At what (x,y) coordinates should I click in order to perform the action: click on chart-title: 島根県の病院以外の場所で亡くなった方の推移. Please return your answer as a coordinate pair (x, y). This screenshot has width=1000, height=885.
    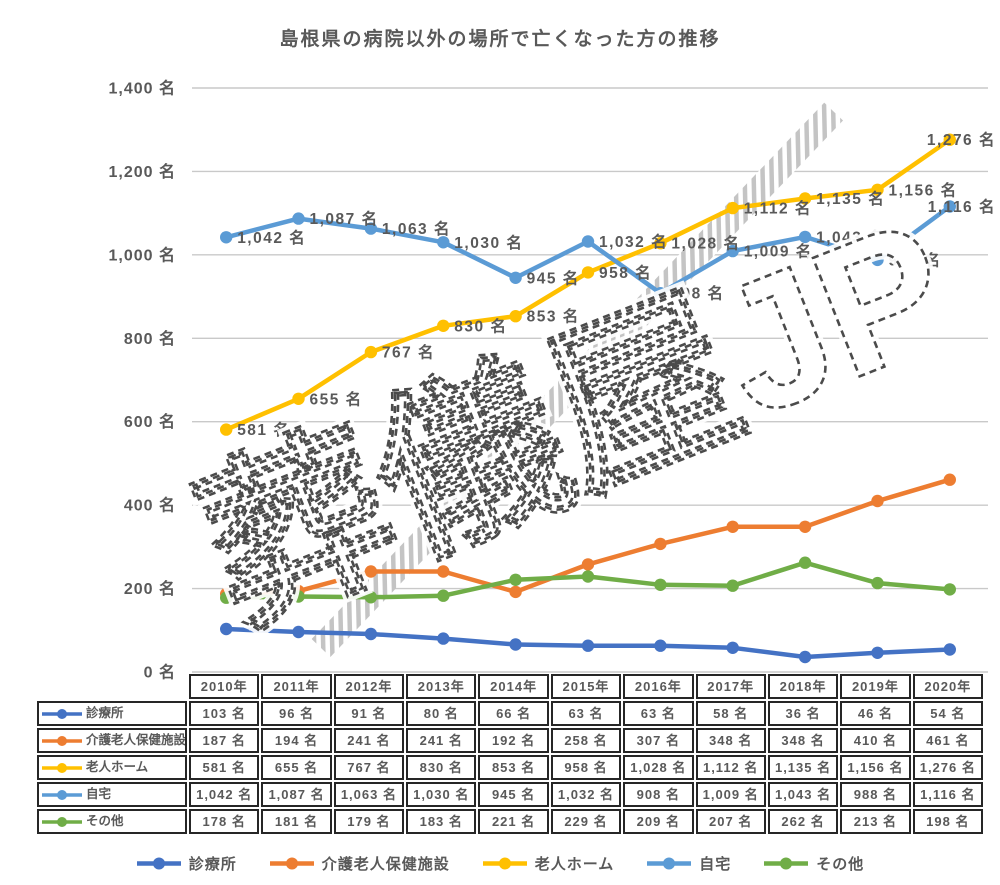
    Looking at the image, I should click on (500, 39).